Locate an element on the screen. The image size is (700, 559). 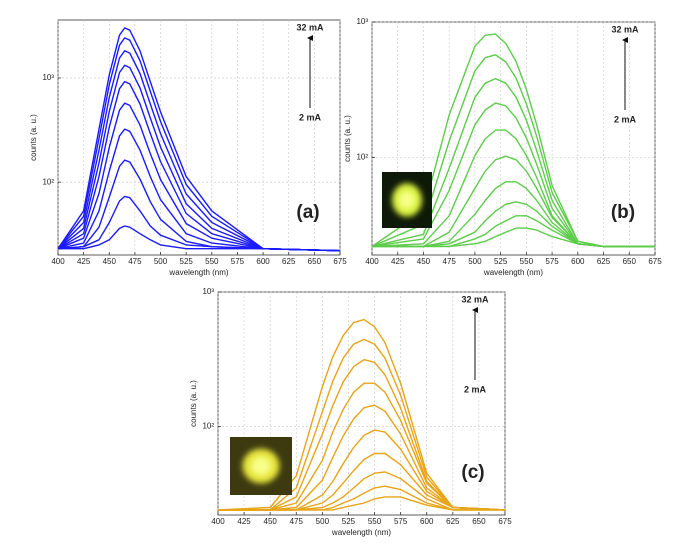
panel-label: (c) is located at coordinates (472, 472).